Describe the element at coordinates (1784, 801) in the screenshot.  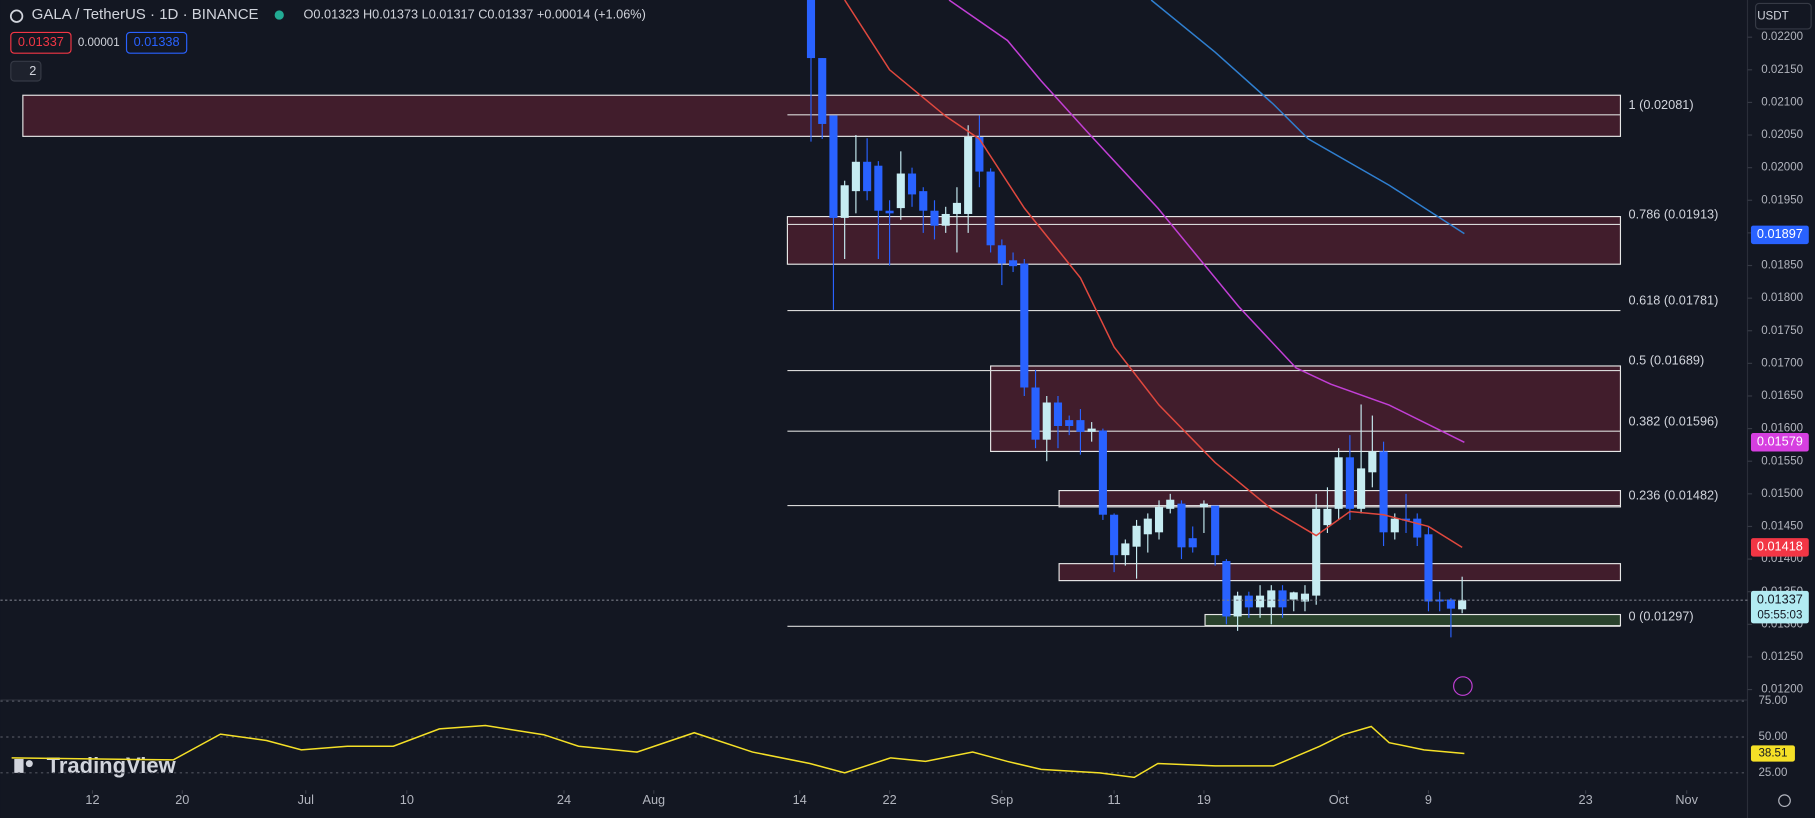
I see `settings-icon` at that location.